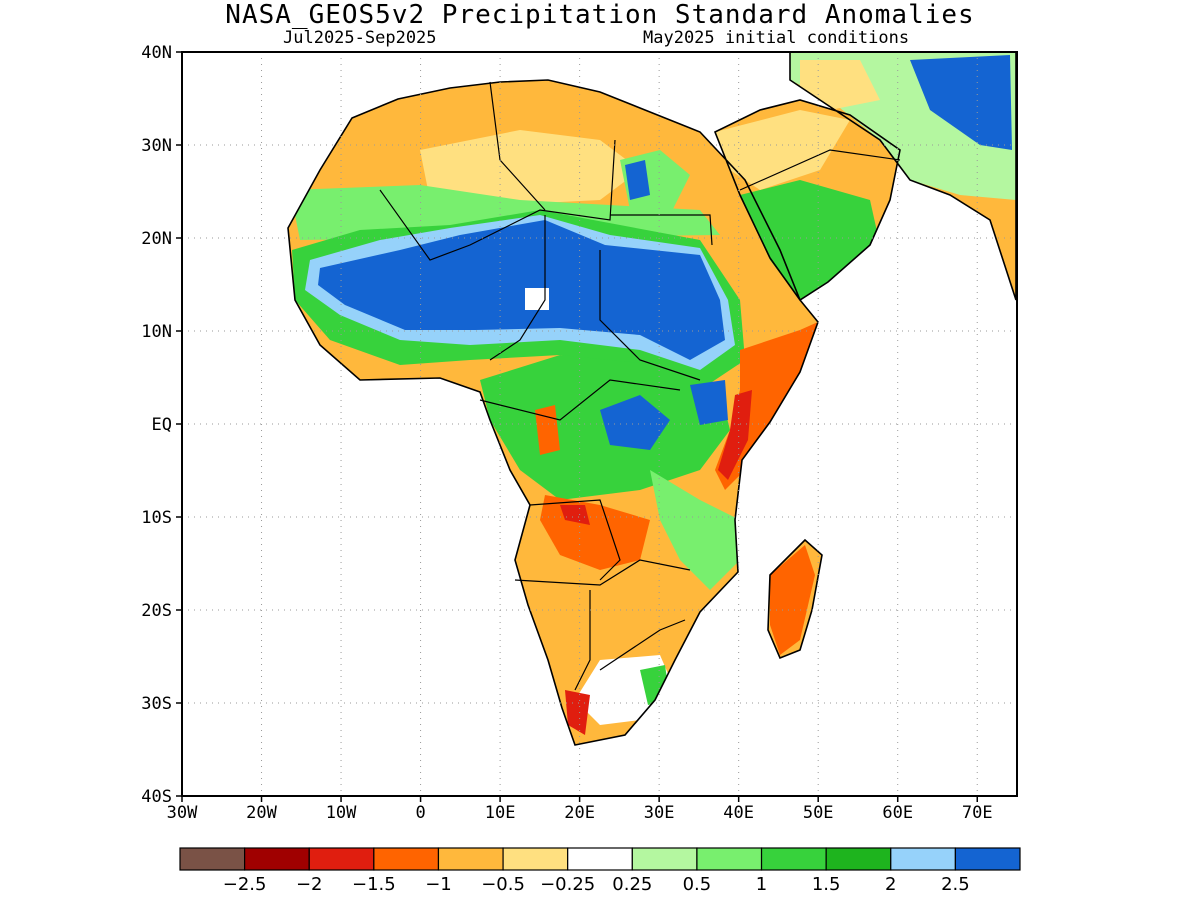 The width and height of the screenshot is (1200, 900). I want to click on colorbar: −2.5 −2 −1.5 −1 −0.5 −0.25 0.25 0.5 1 1.5 2 2.5, so click(600, 871).